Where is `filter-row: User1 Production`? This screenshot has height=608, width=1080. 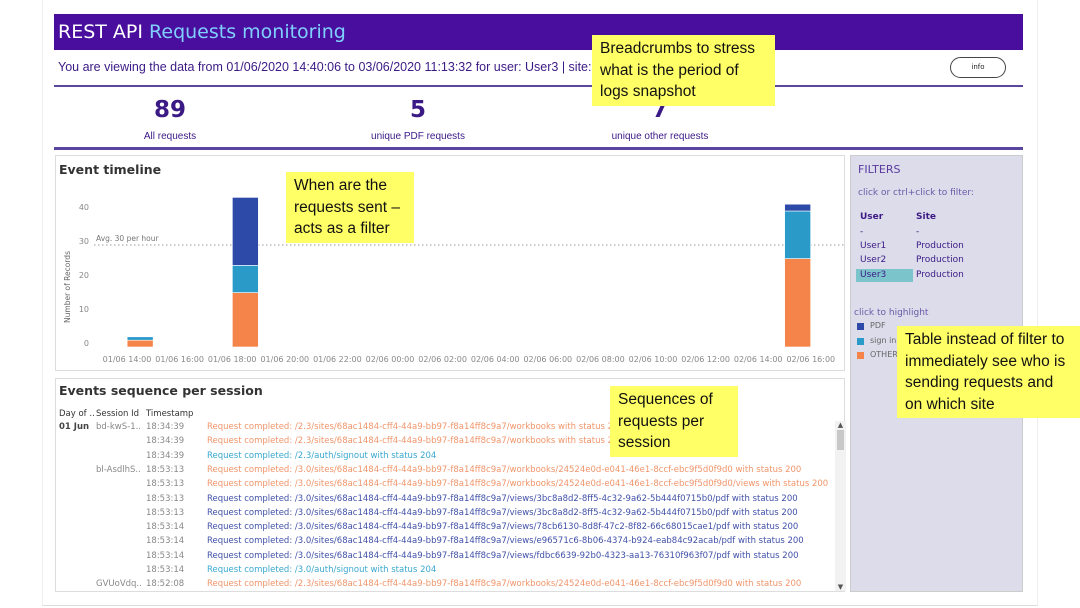
filter-row: User1 Production is located at coordinates (936, 246).